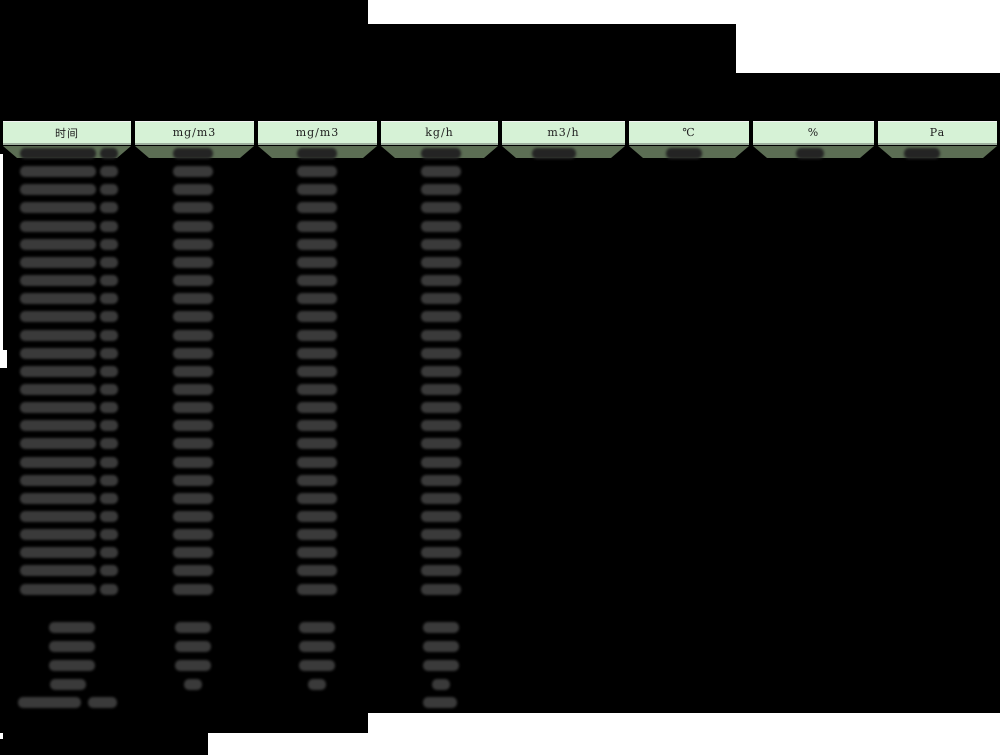 The width and height of the screenshot is (1000, 755). I want to click on header-cell-5: m3/h, so click(563, 133).